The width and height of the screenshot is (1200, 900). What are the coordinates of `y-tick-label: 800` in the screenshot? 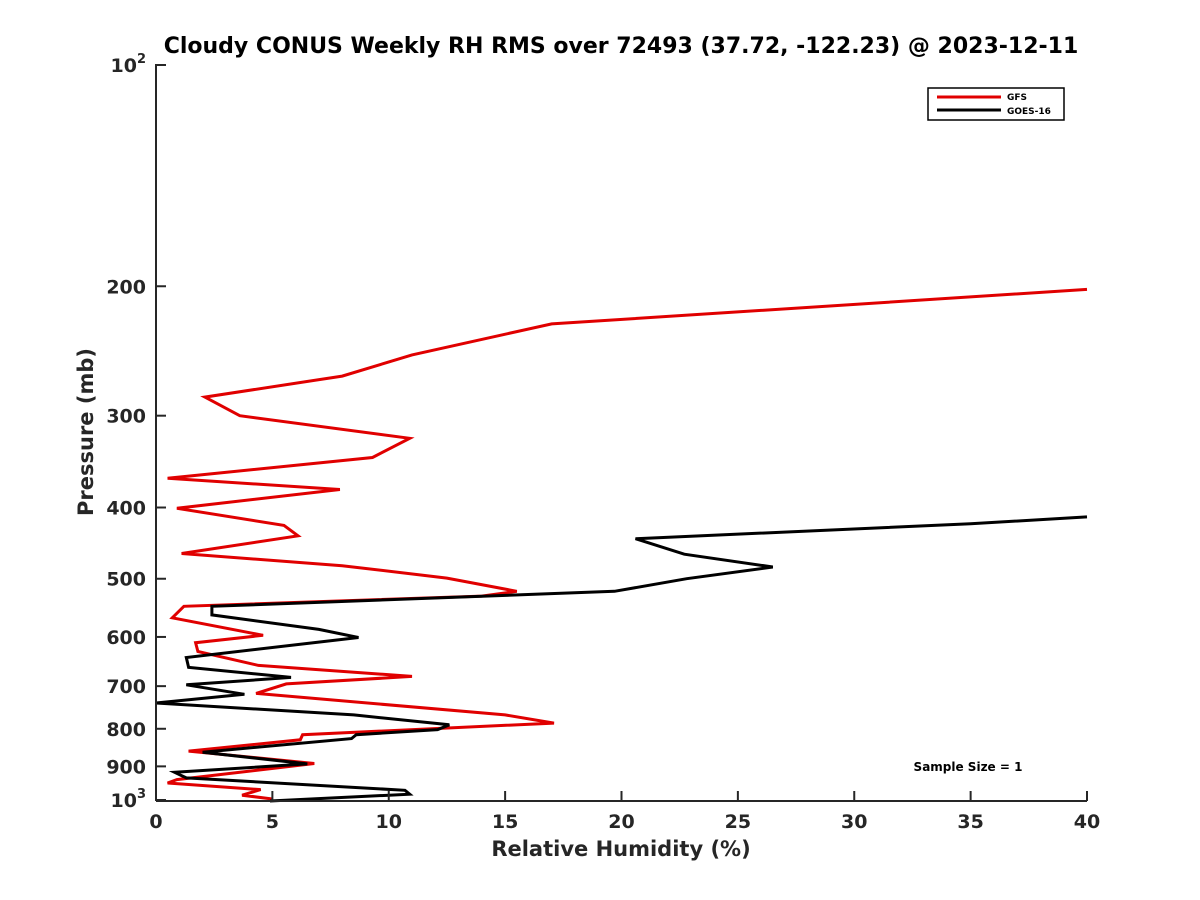 It's located at (126, 730).